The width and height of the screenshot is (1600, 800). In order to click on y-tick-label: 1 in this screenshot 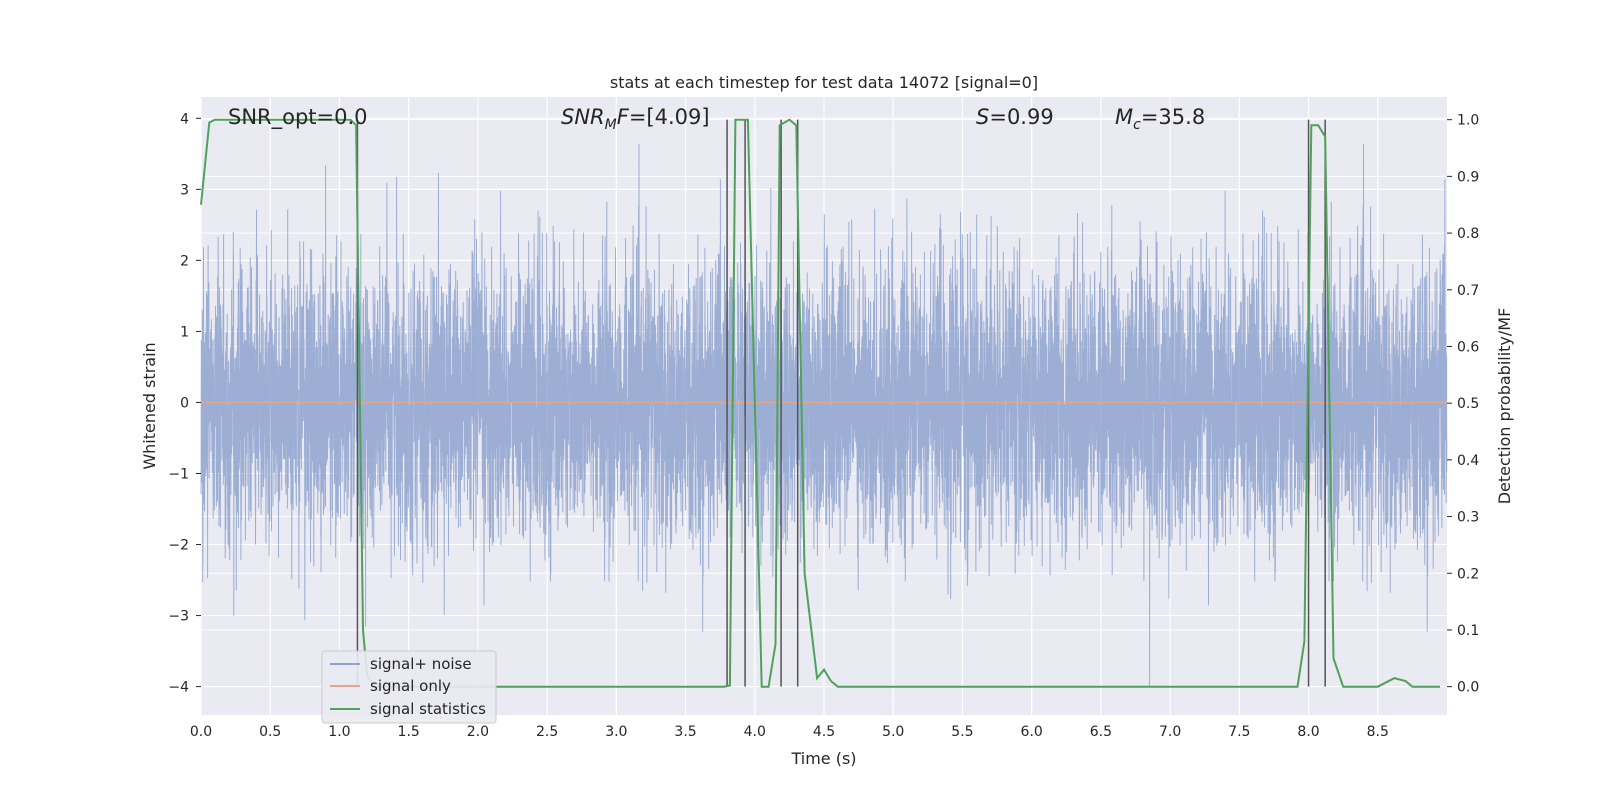, I will do `click(184, 332)`.